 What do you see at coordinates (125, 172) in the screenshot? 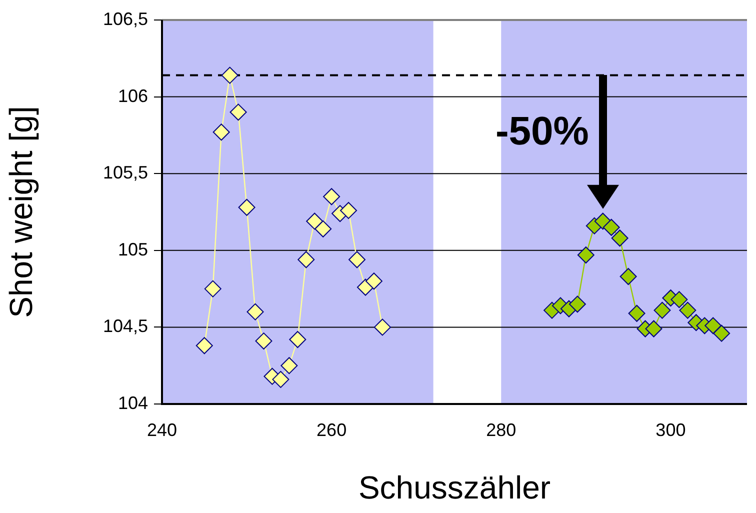
I see `y-tick-label: 105,5` at bounding box center [125, 172].